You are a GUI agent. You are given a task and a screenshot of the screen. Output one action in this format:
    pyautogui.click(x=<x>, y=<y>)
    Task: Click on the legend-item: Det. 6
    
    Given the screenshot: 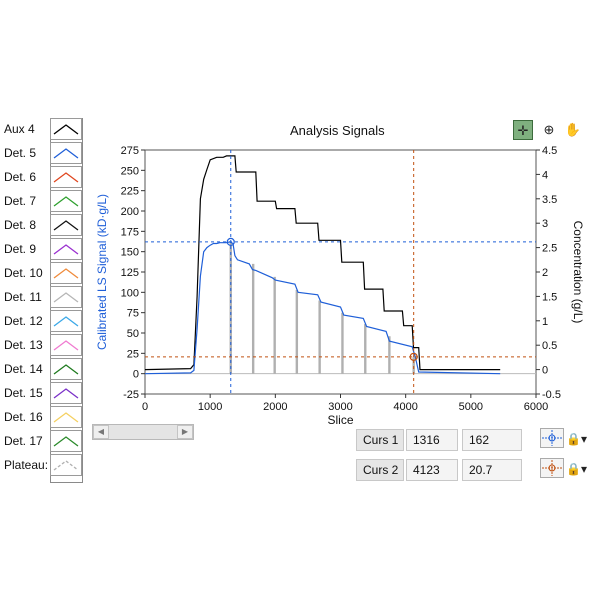 What is the action you would take?
    pyautogui.click(x=42, y=178)
    